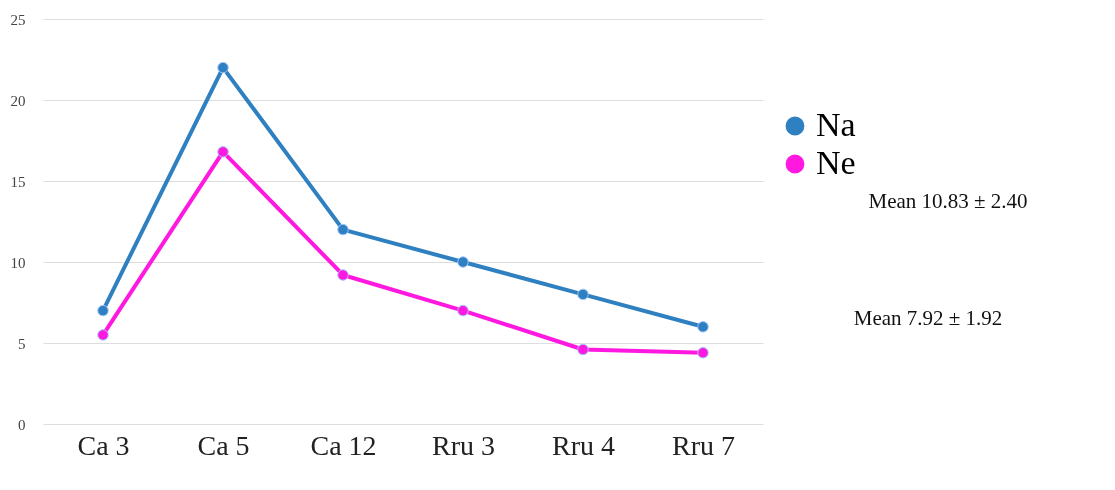  I want to click on y-tick-label: 15, so click(18, 181).